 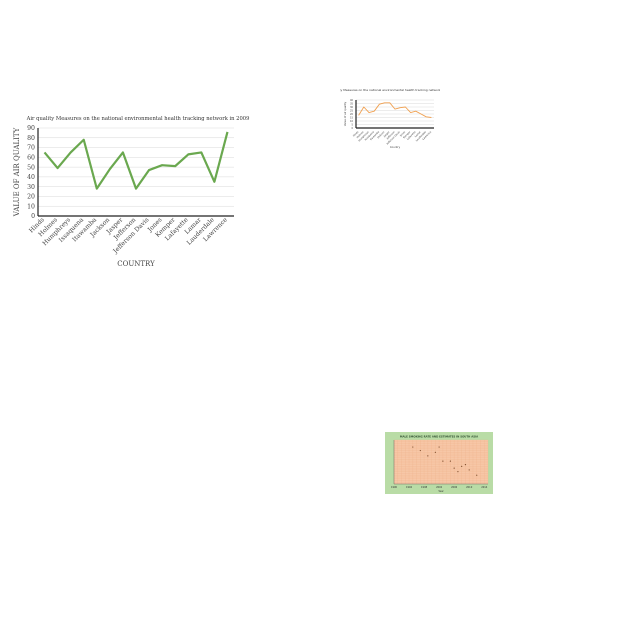 What do you see at coordinates (395, 110) in the screenshot?
I see `small-series-line` at bounding box center [395, 110].